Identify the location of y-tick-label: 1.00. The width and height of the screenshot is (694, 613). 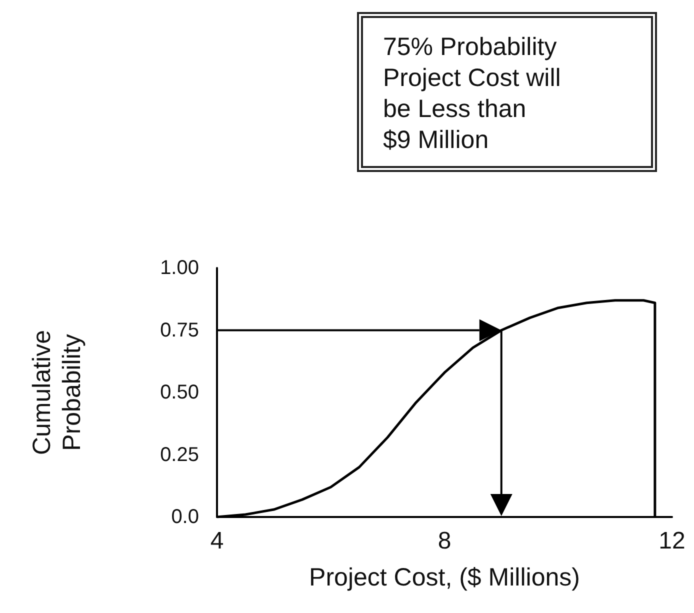
(179, 268).